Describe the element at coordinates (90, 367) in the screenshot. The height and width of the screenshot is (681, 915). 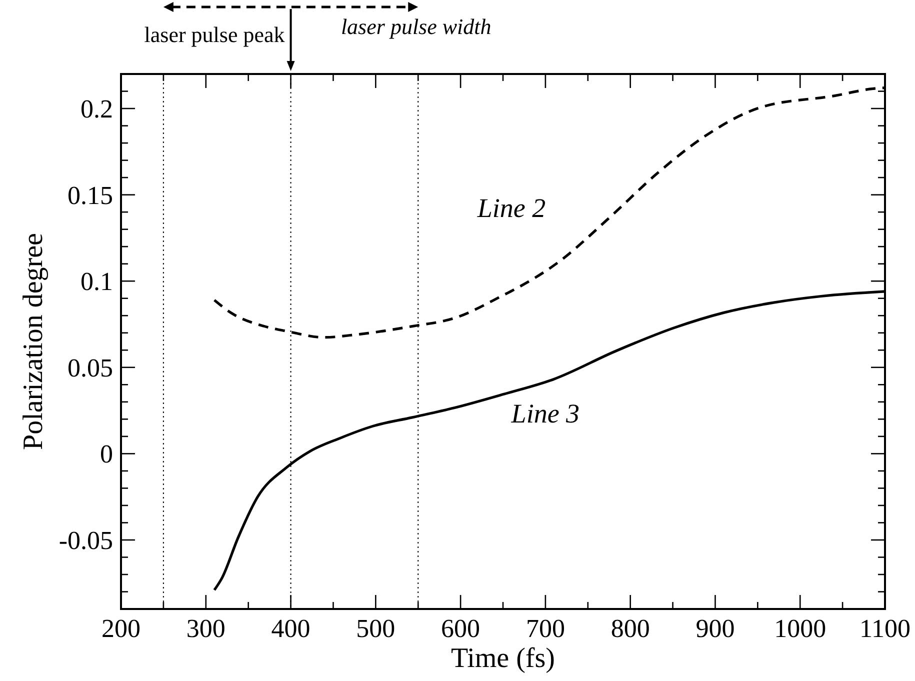
I see `y-tick-label: 0.05` at that location.